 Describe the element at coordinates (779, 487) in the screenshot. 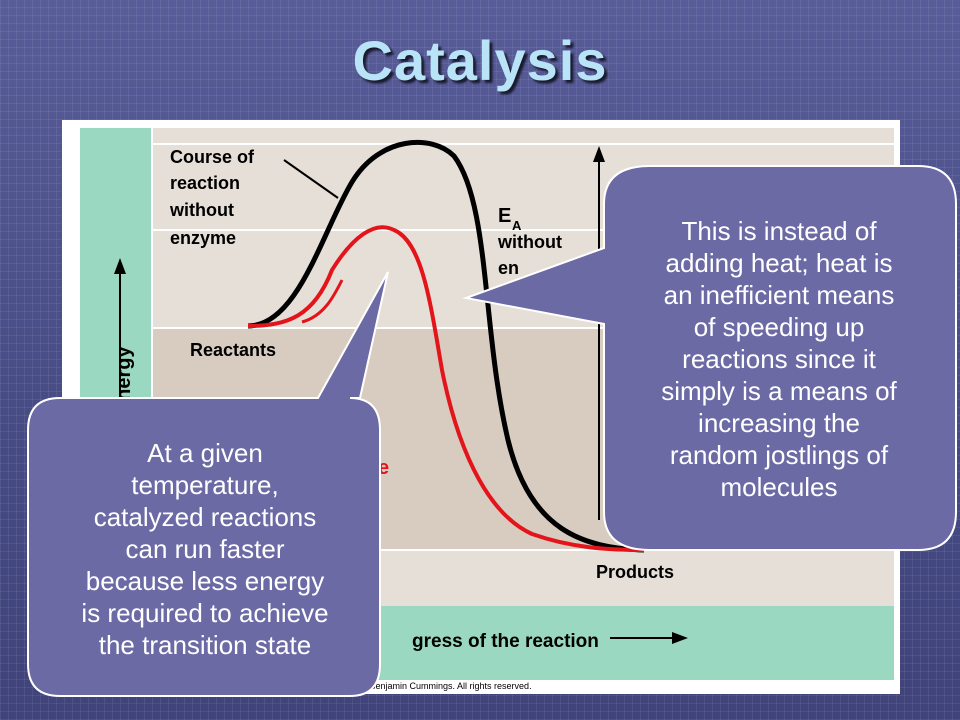

I see `right-callout-line: molecules` at that location.